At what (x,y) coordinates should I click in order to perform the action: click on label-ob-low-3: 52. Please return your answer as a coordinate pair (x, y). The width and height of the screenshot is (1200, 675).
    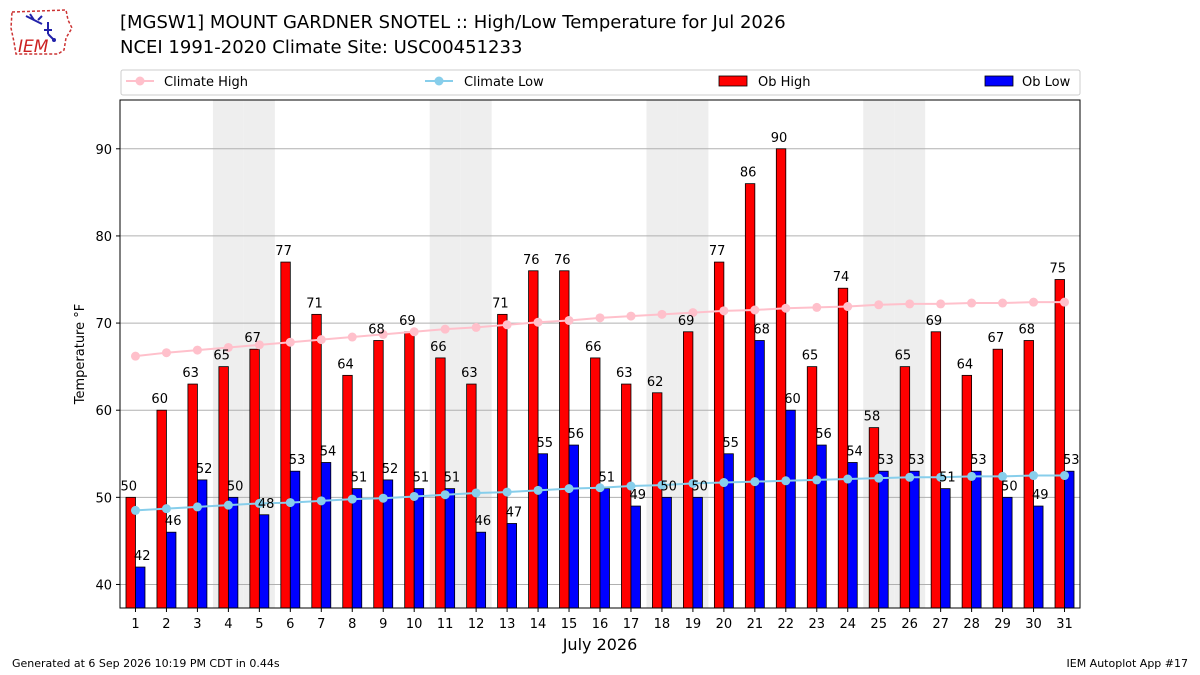
    Looking at the image, I should click on (204, 469).